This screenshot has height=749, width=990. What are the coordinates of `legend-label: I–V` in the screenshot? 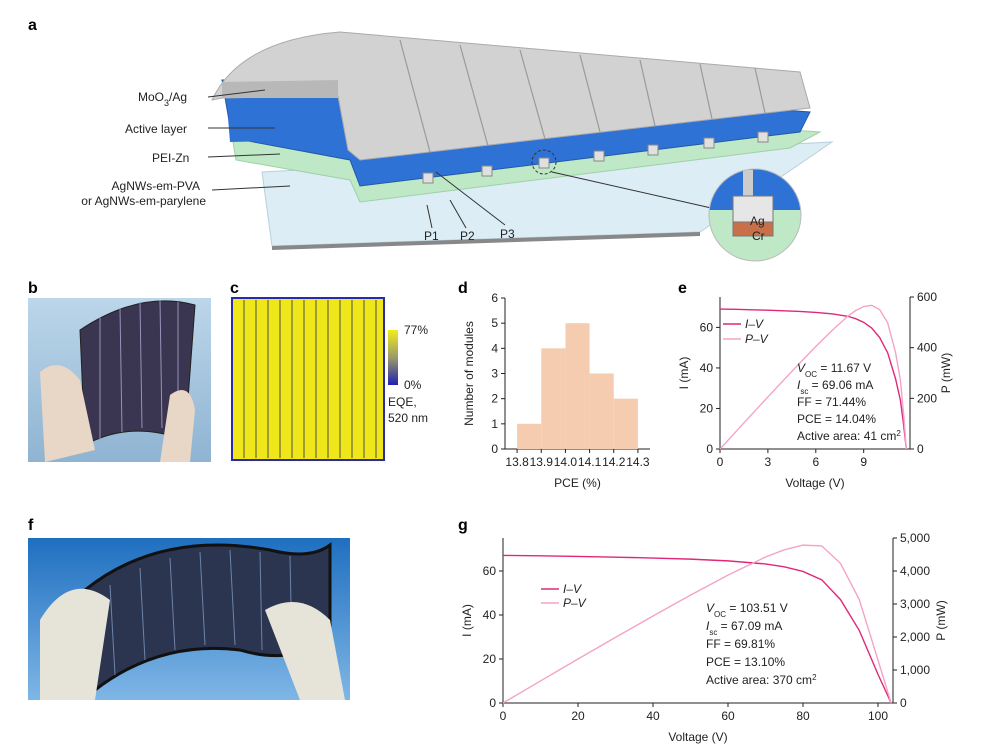 It's located at (754, 324).